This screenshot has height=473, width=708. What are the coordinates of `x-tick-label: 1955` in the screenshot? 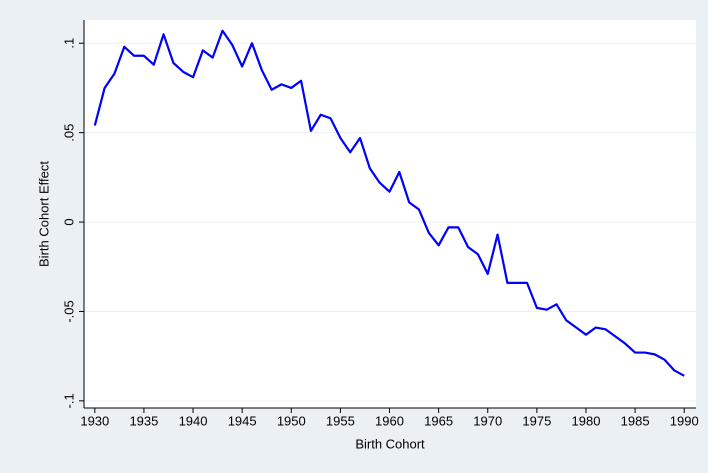 It's located at (340, 420).